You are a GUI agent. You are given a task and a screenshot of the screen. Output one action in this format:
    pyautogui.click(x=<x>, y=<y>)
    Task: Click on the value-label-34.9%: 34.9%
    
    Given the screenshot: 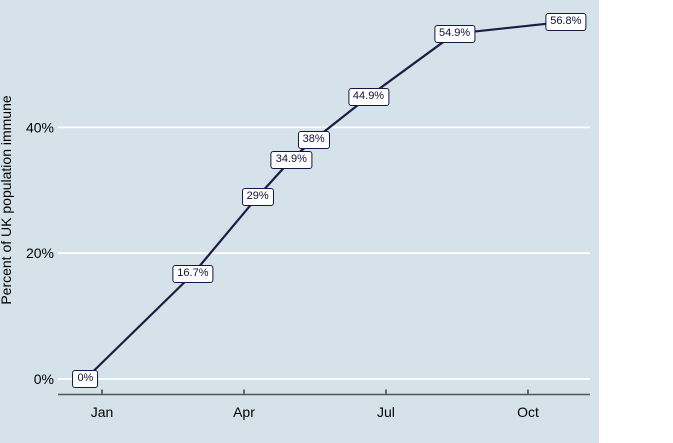 What is the action you would take?
    pyautogui.click(x=291, y=159)
    